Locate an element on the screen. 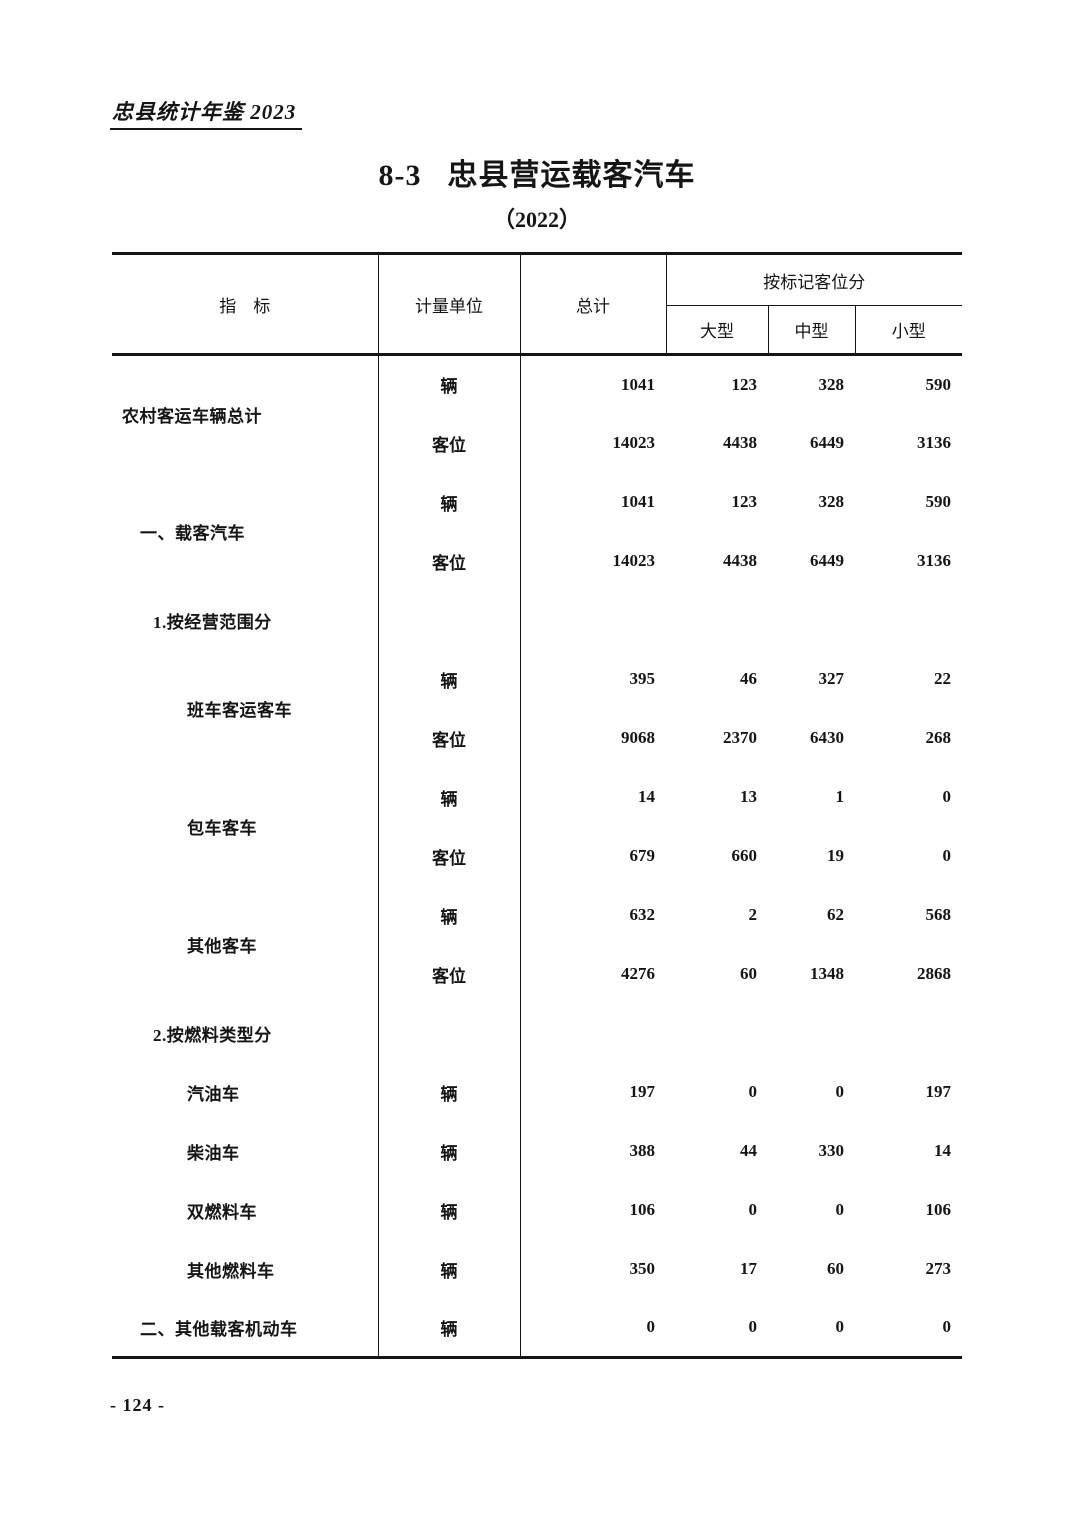 This screenshot has width=1074, height=1520. small-cell: 22 is located at coordinates (943, 678).